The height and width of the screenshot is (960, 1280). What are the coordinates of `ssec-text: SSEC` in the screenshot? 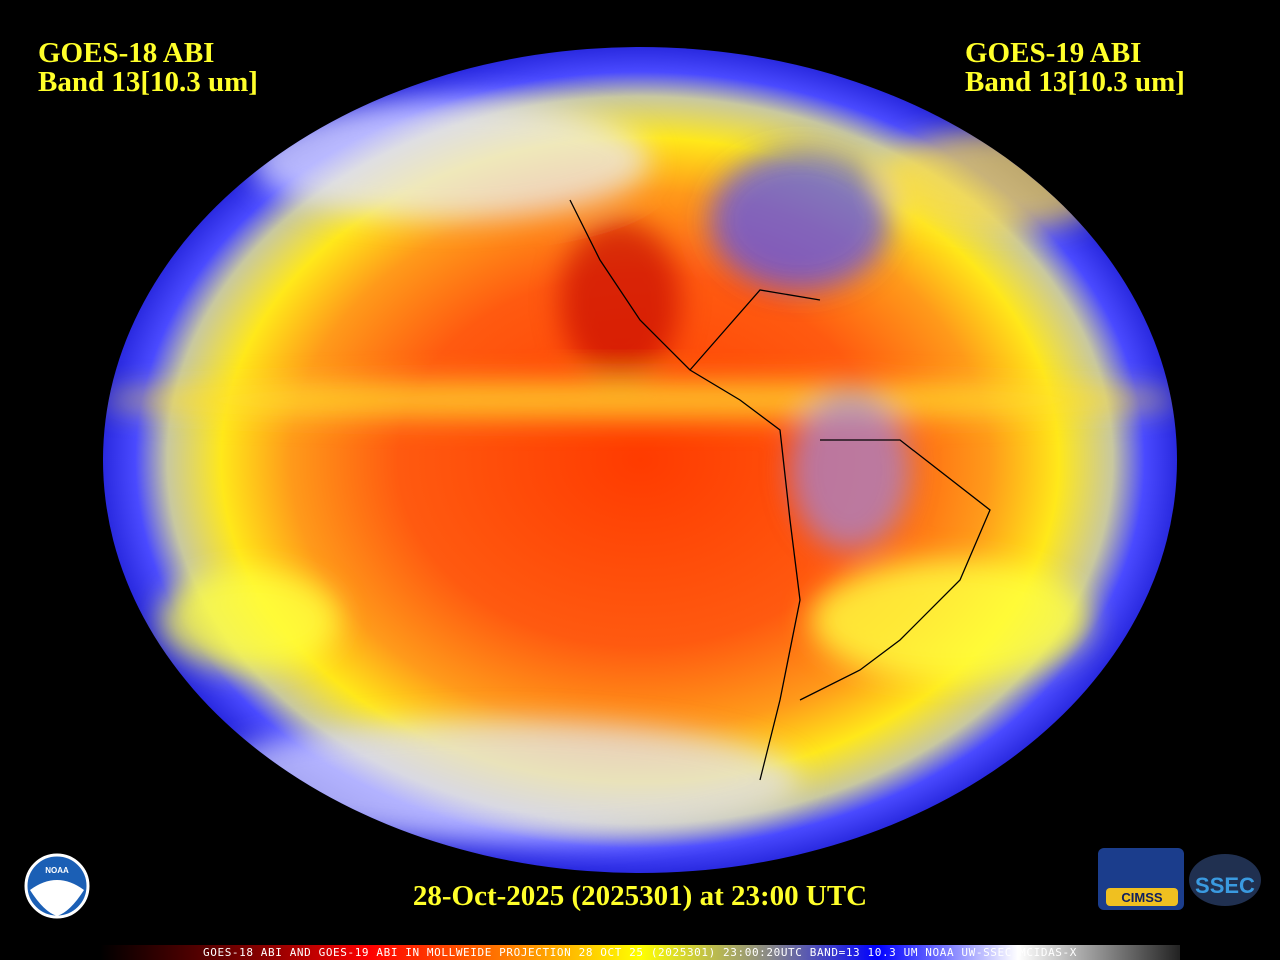 It's located at (1225, 885).